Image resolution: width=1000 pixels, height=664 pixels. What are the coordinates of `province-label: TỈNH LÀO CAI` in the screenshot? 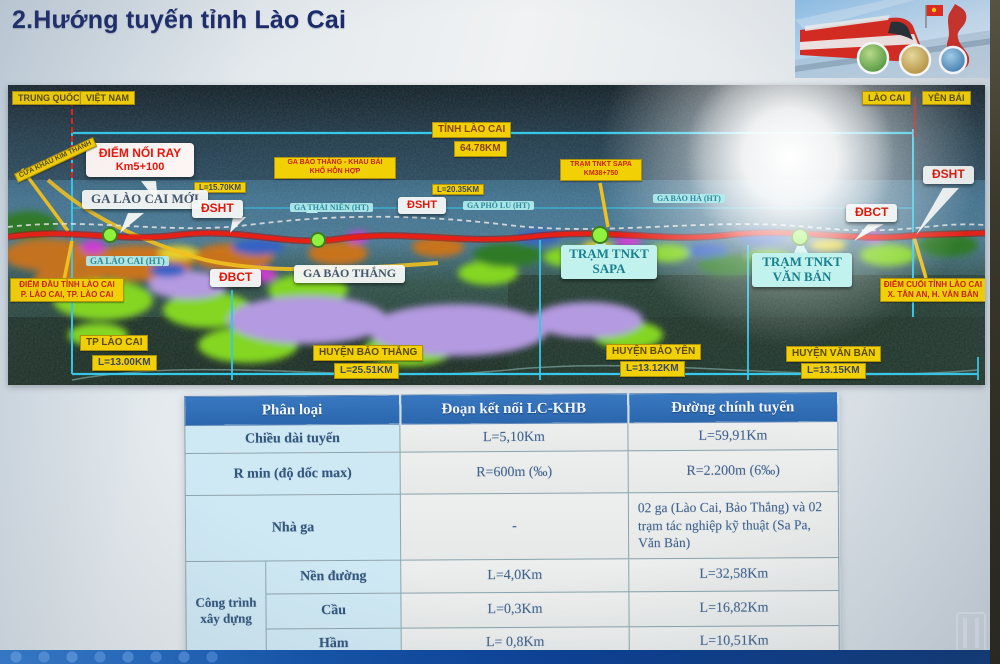 It's located at (472, 130).